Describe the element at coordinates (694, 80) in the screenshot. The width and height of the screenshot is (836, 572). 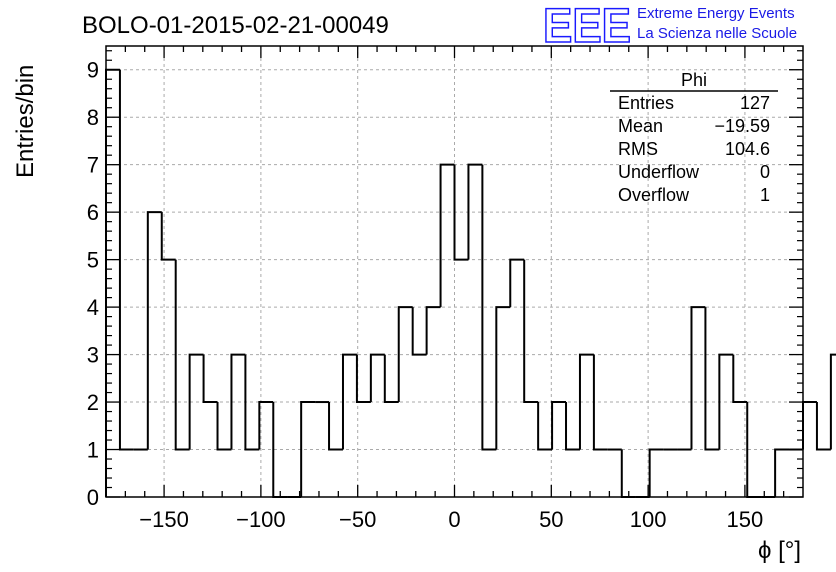
I see `stats-title: Phi` at that location.